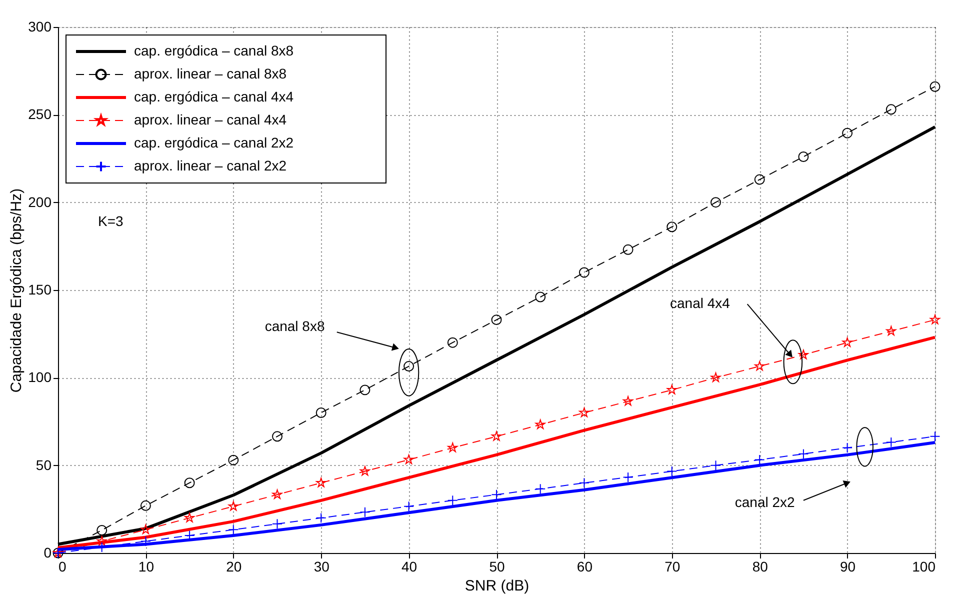  What do you see at coordinates (214, 50) in the screenshot?
I see `legend-label: cap. ergódica – canal 8x8` at bounding box center [214, 50].